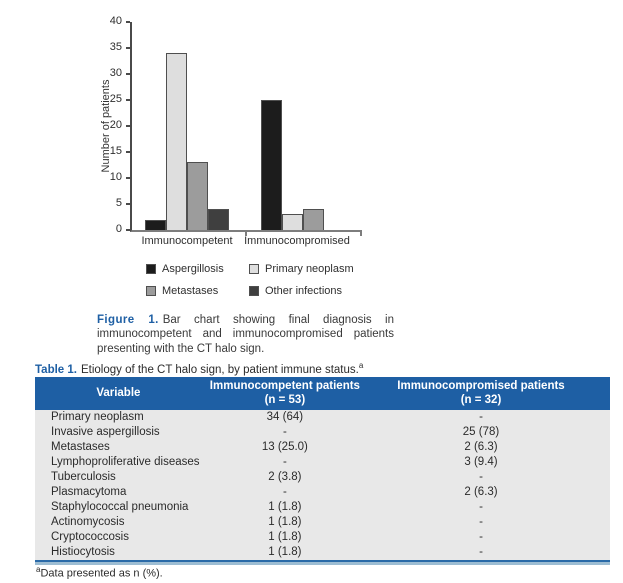 The image size is (623, 583). What do you see at coordinates (187, 241) in the screenshot?
I see `x-category-label-immunocompetent: Immunocompetent` at bounding box center [187, 241].